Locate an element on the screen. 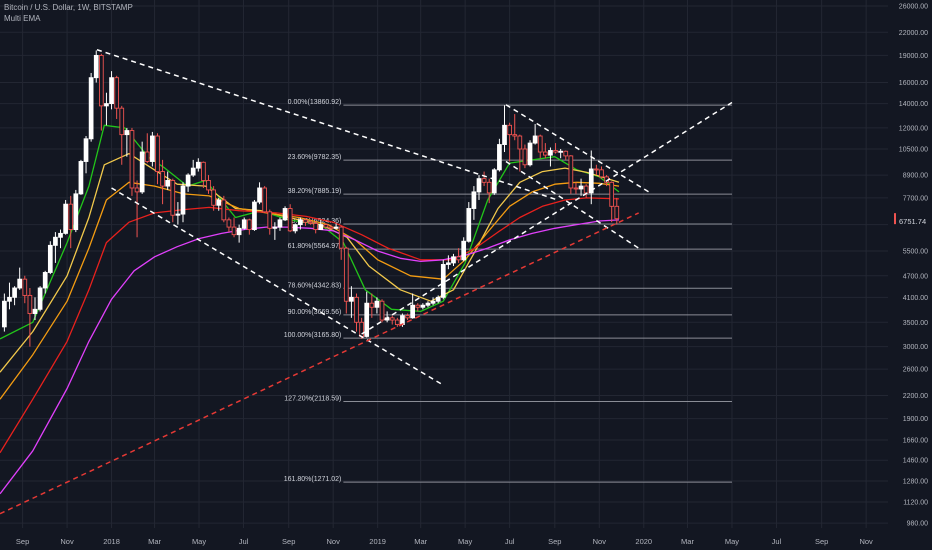 The height and width of the screenshot is (550, 932). trend-line is located at coordinates (277, 286).